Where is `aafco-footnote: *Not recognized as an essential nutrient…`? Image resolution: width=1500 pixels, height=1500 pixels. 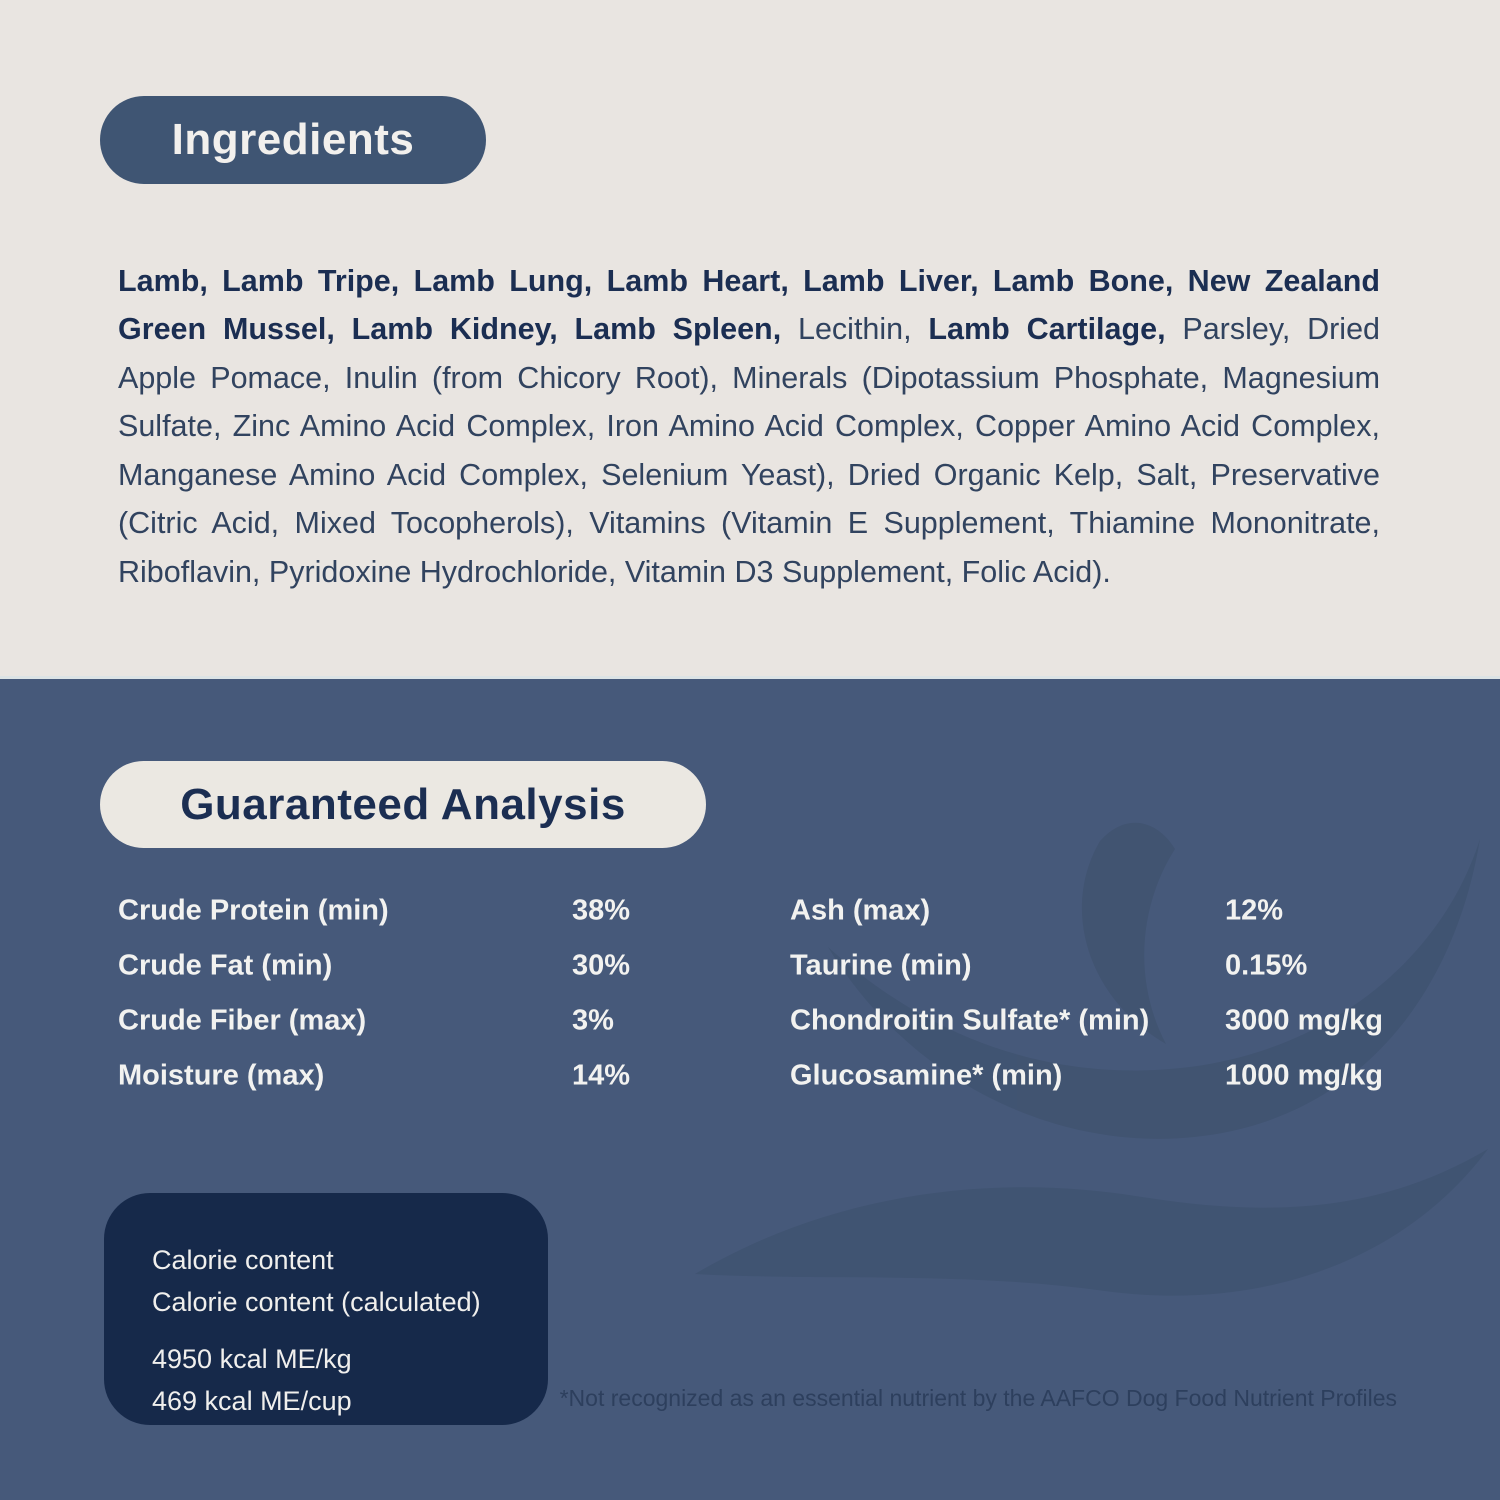 aafco-footnote: *Not recognized as an essential nutrient… is located at coordinates (978, 1398).